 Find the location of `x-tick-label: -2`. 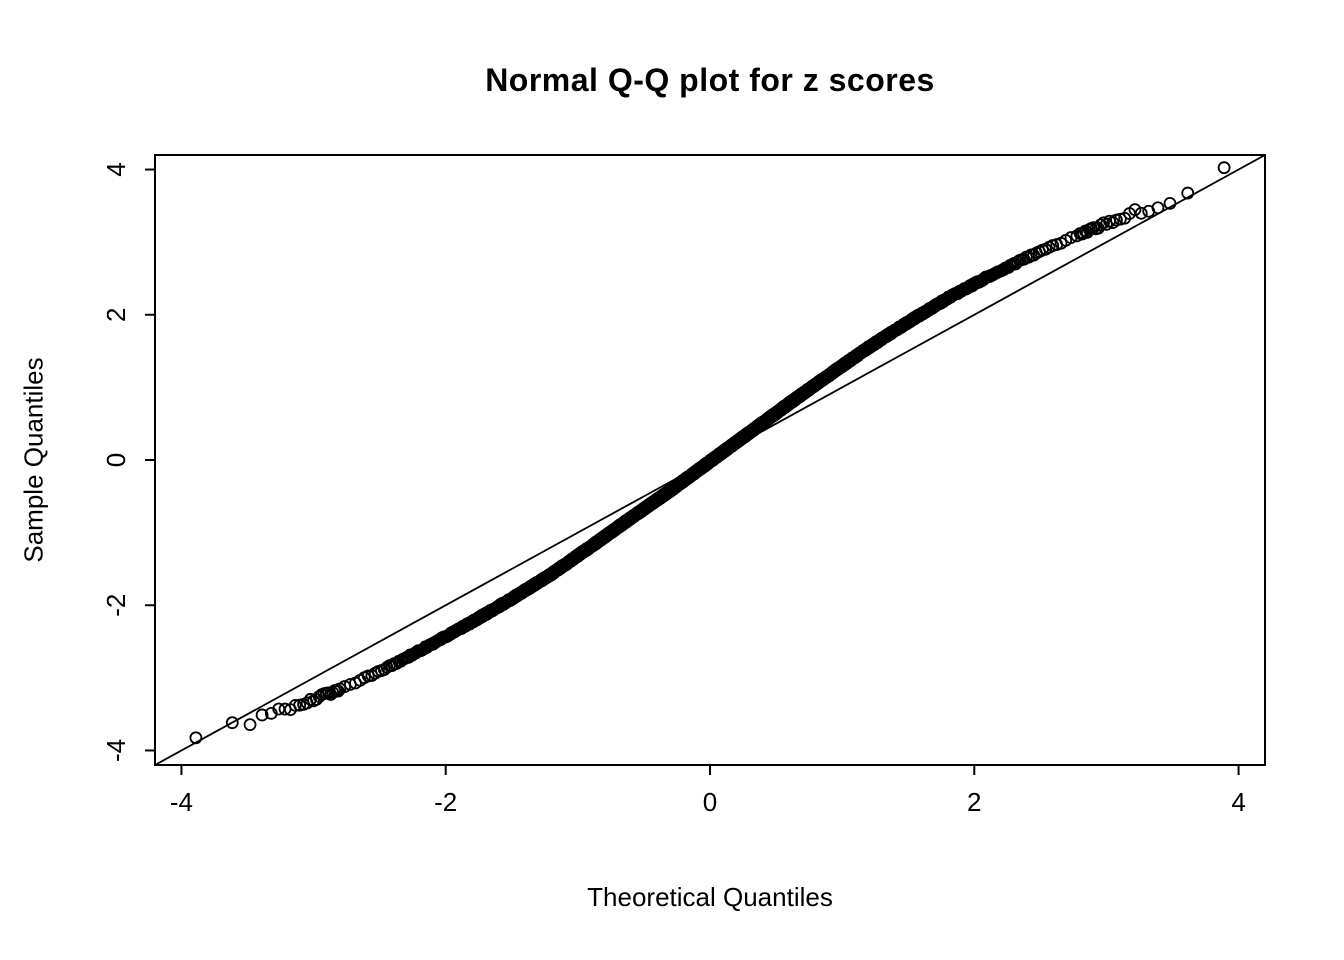

x-tick-label: -2 is located at coordinates (445, 802).